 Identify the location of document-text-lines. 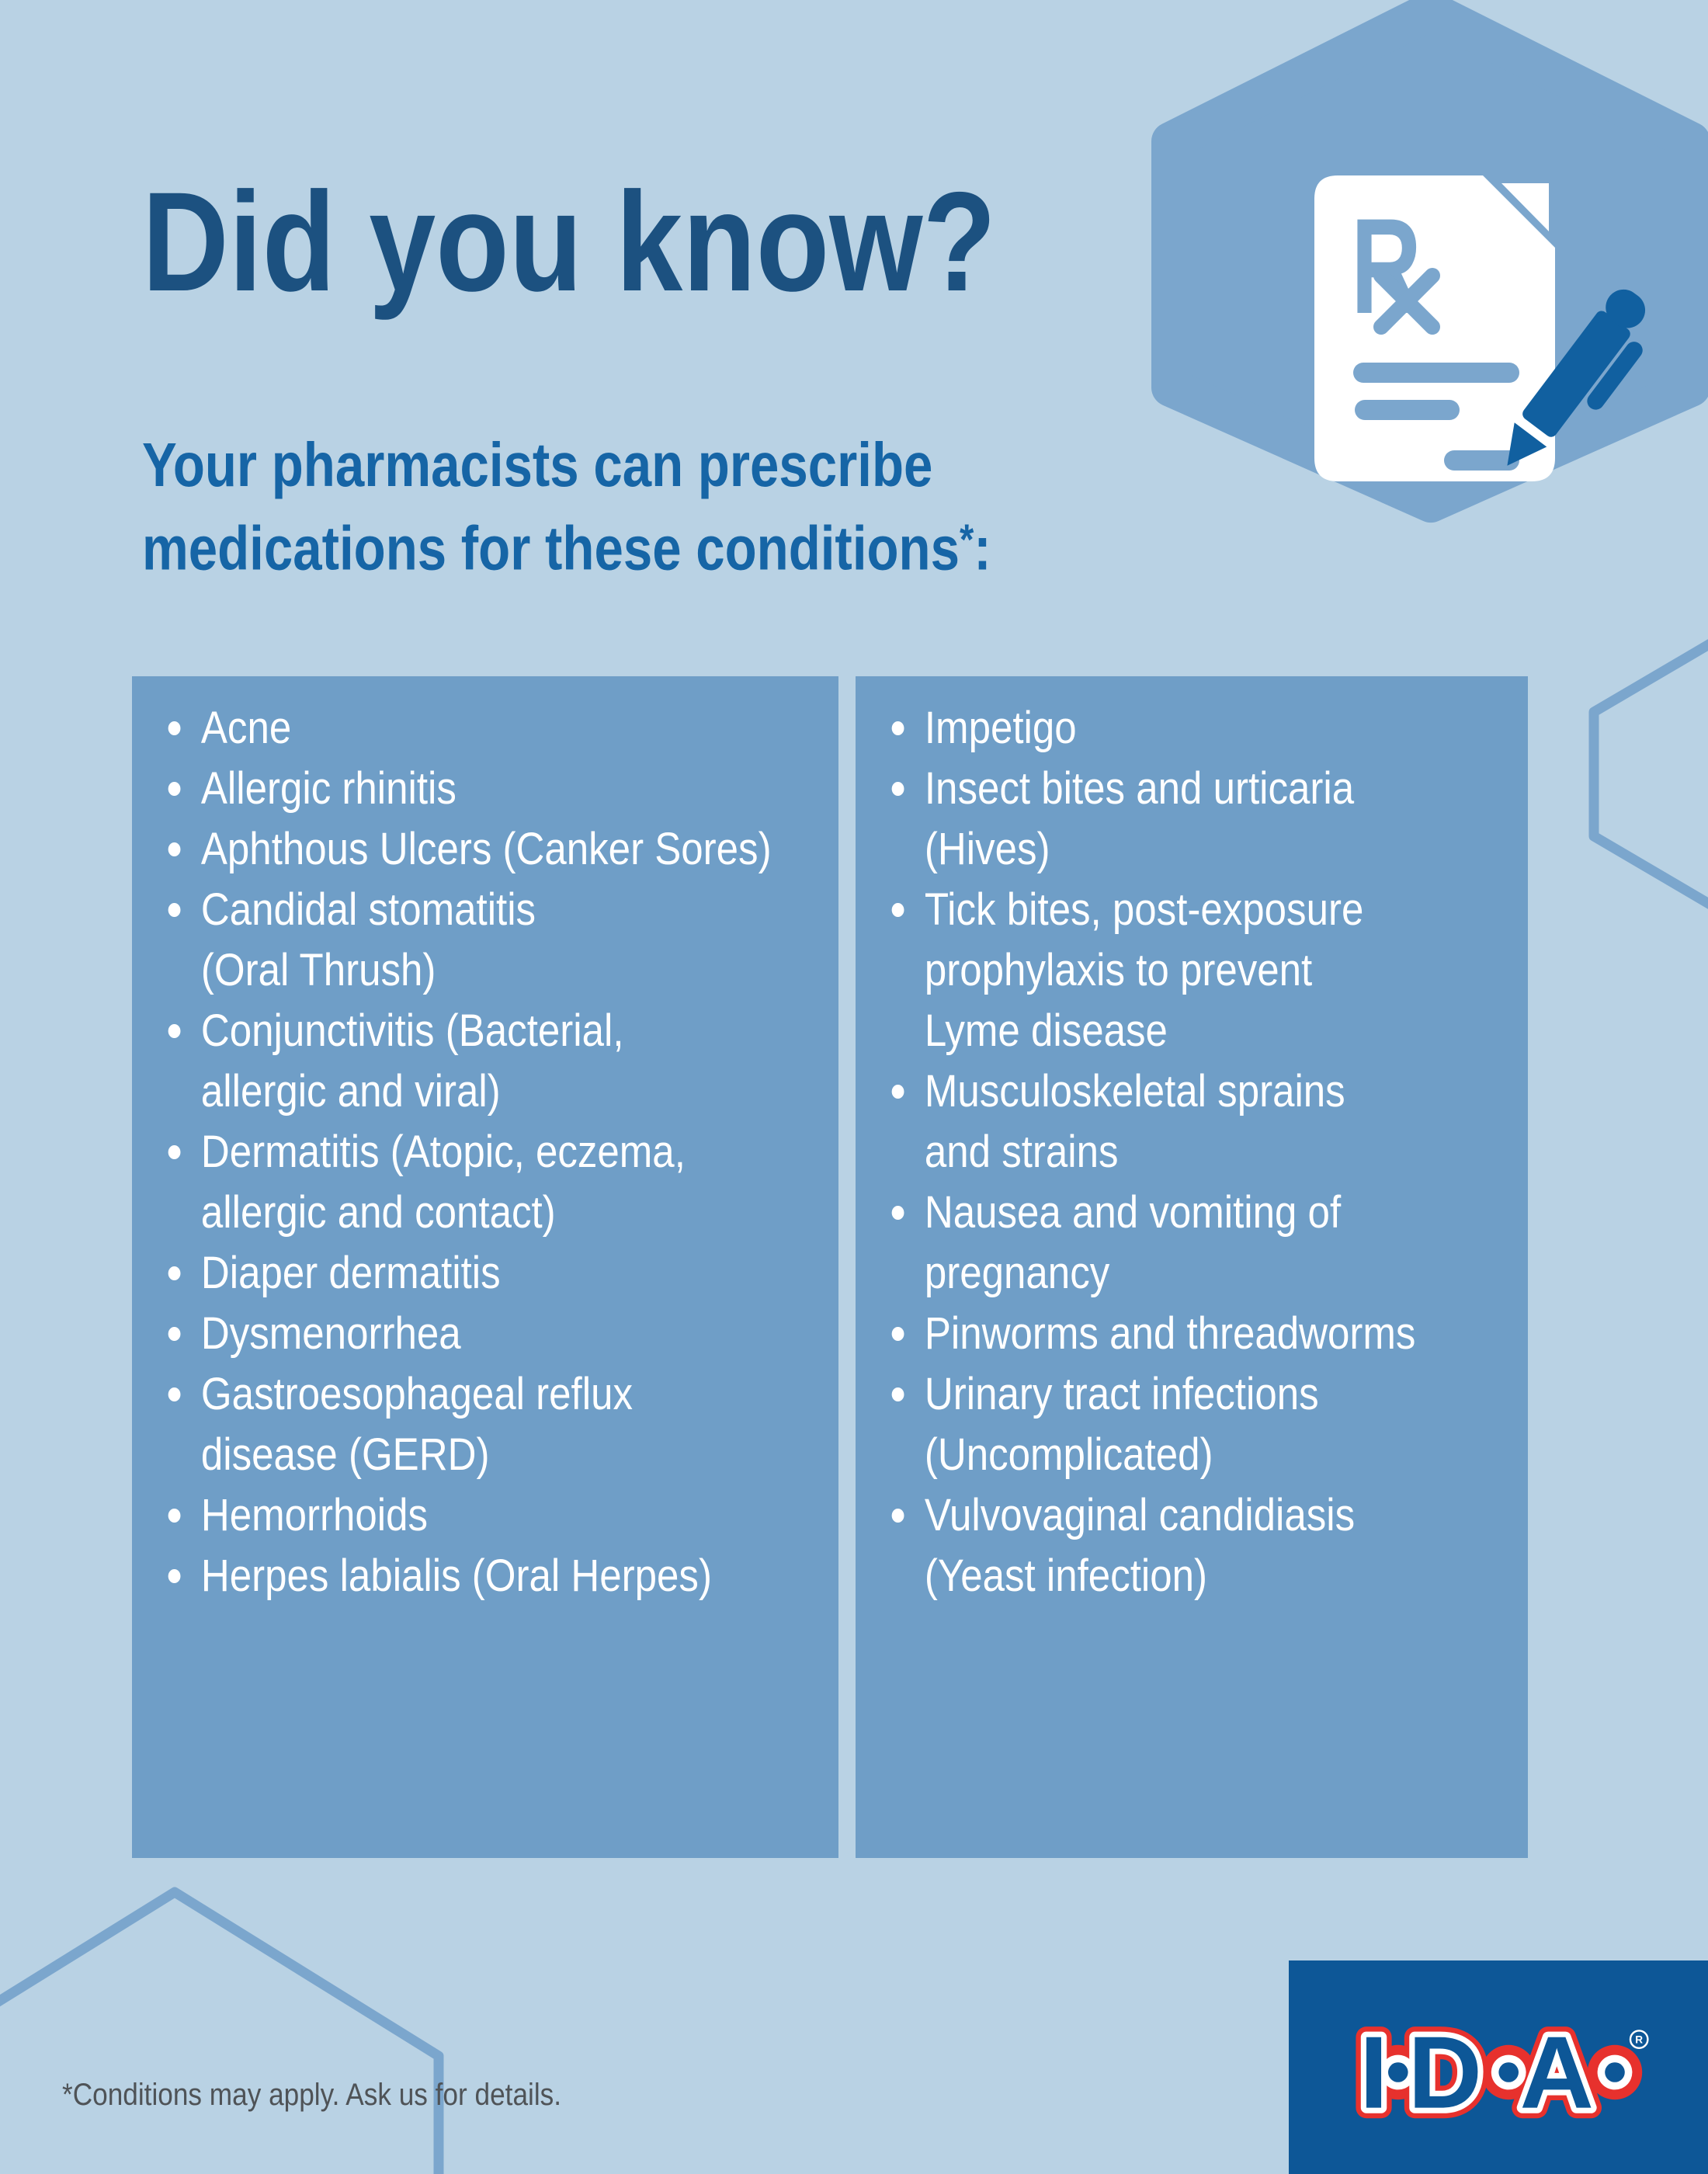
(1436, 417).